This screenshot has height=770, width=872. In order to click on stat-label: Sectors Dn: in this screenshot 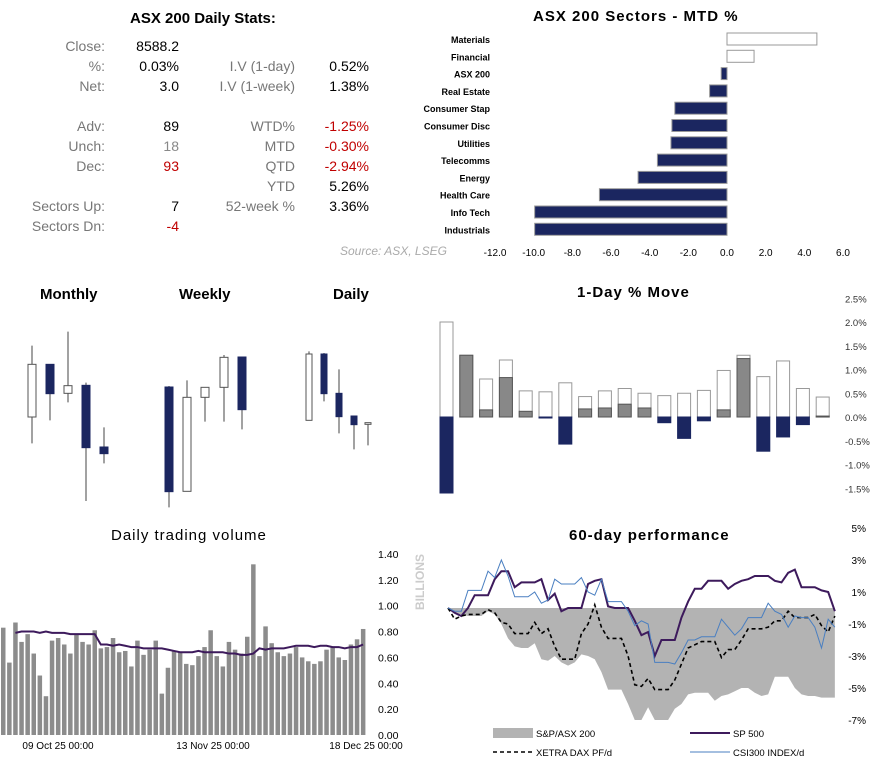, I will do `click(68, 226)`.